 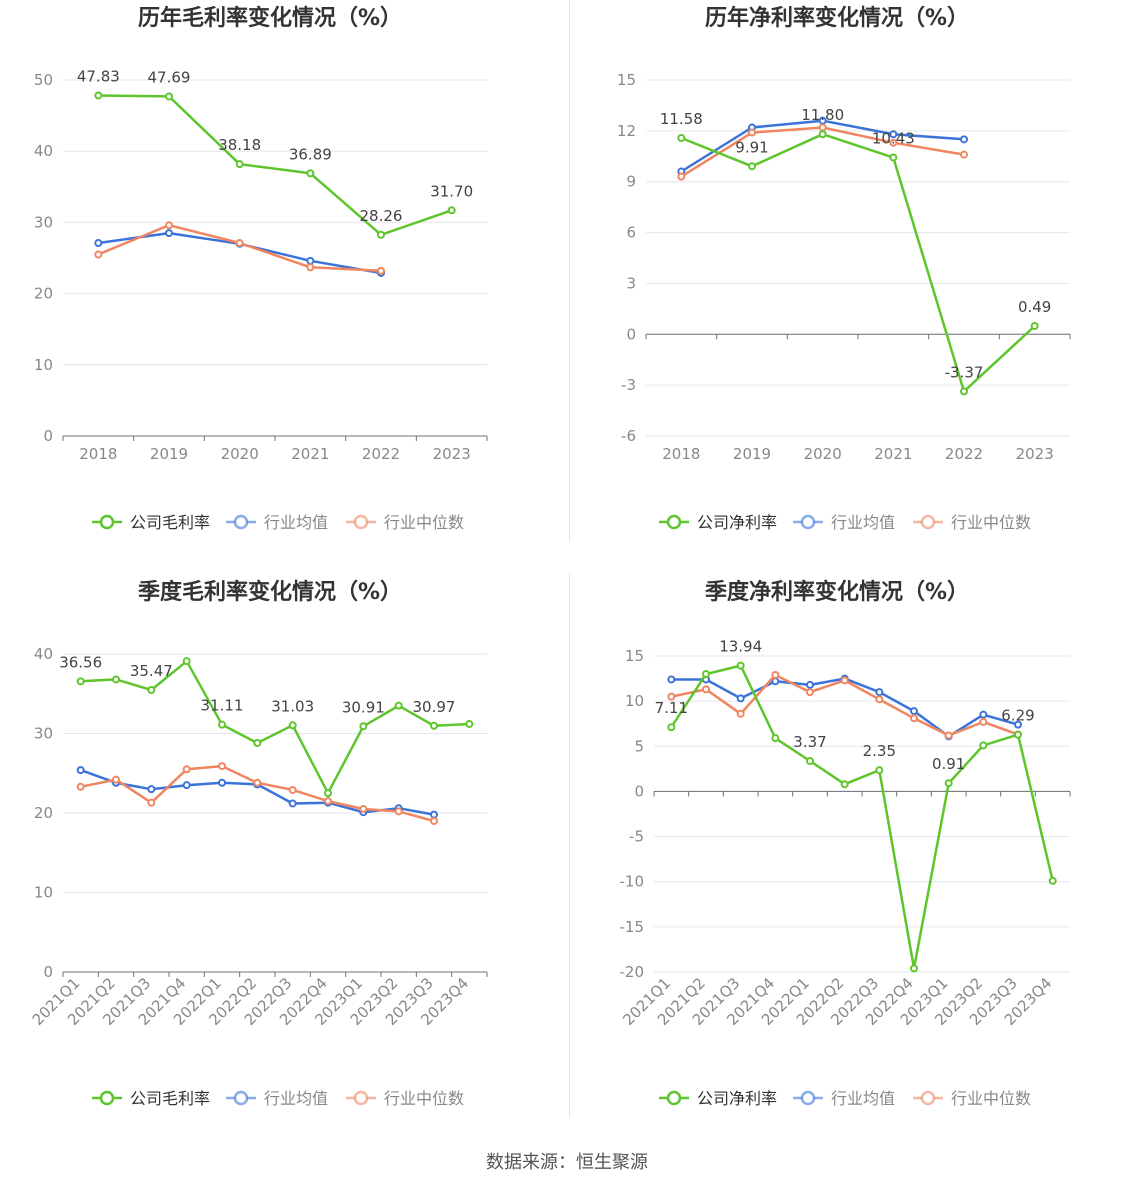 I want to click on y-tick-label: 40, so click(x=43, y=654).